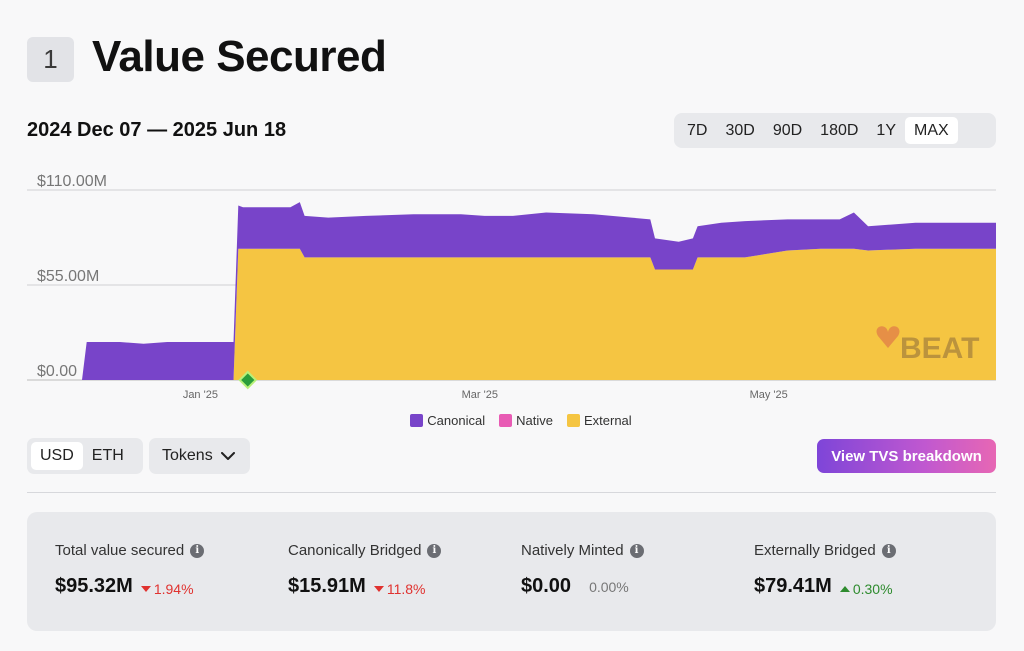  What do you see at coordinates (365, 570) in the screenshot?
I see `stat-canonically-bridged: Canonically Bridged i $15.91M 11.8%` at bounding box center [365, 570].